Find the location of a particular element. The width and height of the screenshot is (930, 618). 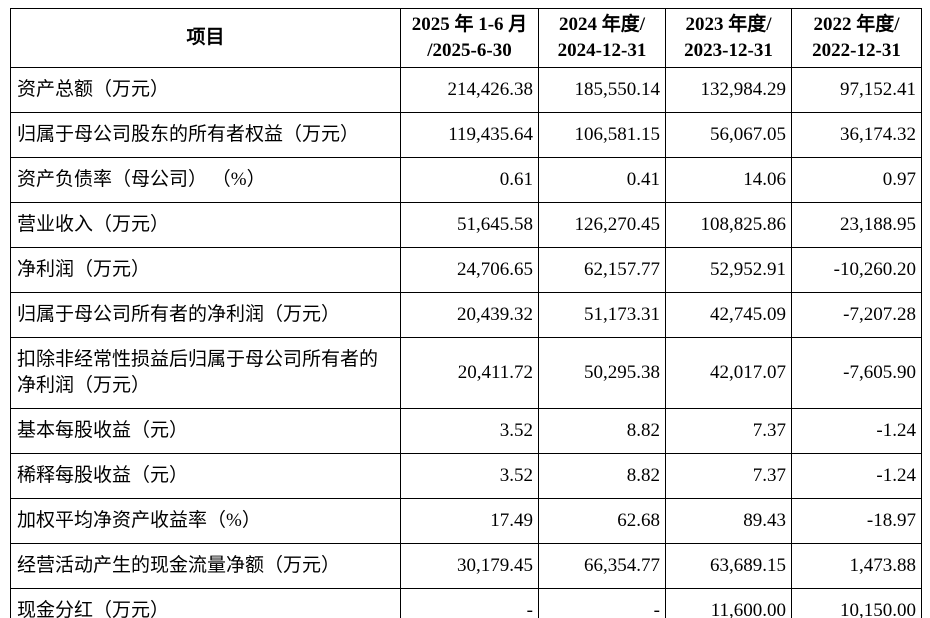

table-cell: 89.43 is located at coordinates (728, 521).